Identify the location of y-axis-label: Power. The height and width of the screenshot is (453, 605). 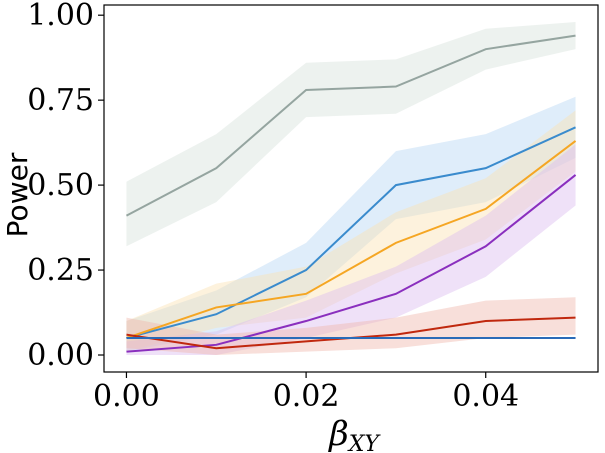
(17, 194).